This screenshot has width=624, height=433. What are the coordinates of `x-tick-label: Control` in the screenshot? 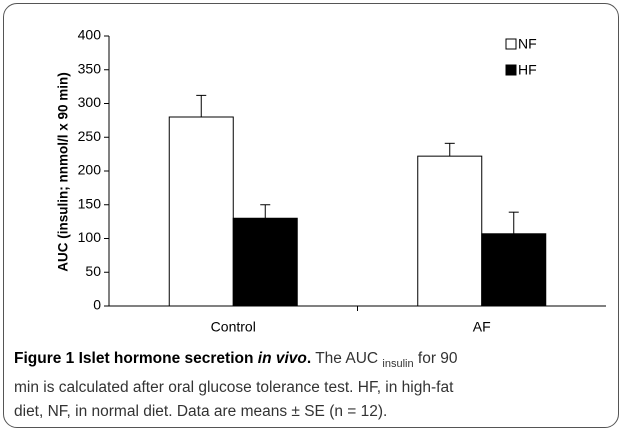 It's located at (233, 327).